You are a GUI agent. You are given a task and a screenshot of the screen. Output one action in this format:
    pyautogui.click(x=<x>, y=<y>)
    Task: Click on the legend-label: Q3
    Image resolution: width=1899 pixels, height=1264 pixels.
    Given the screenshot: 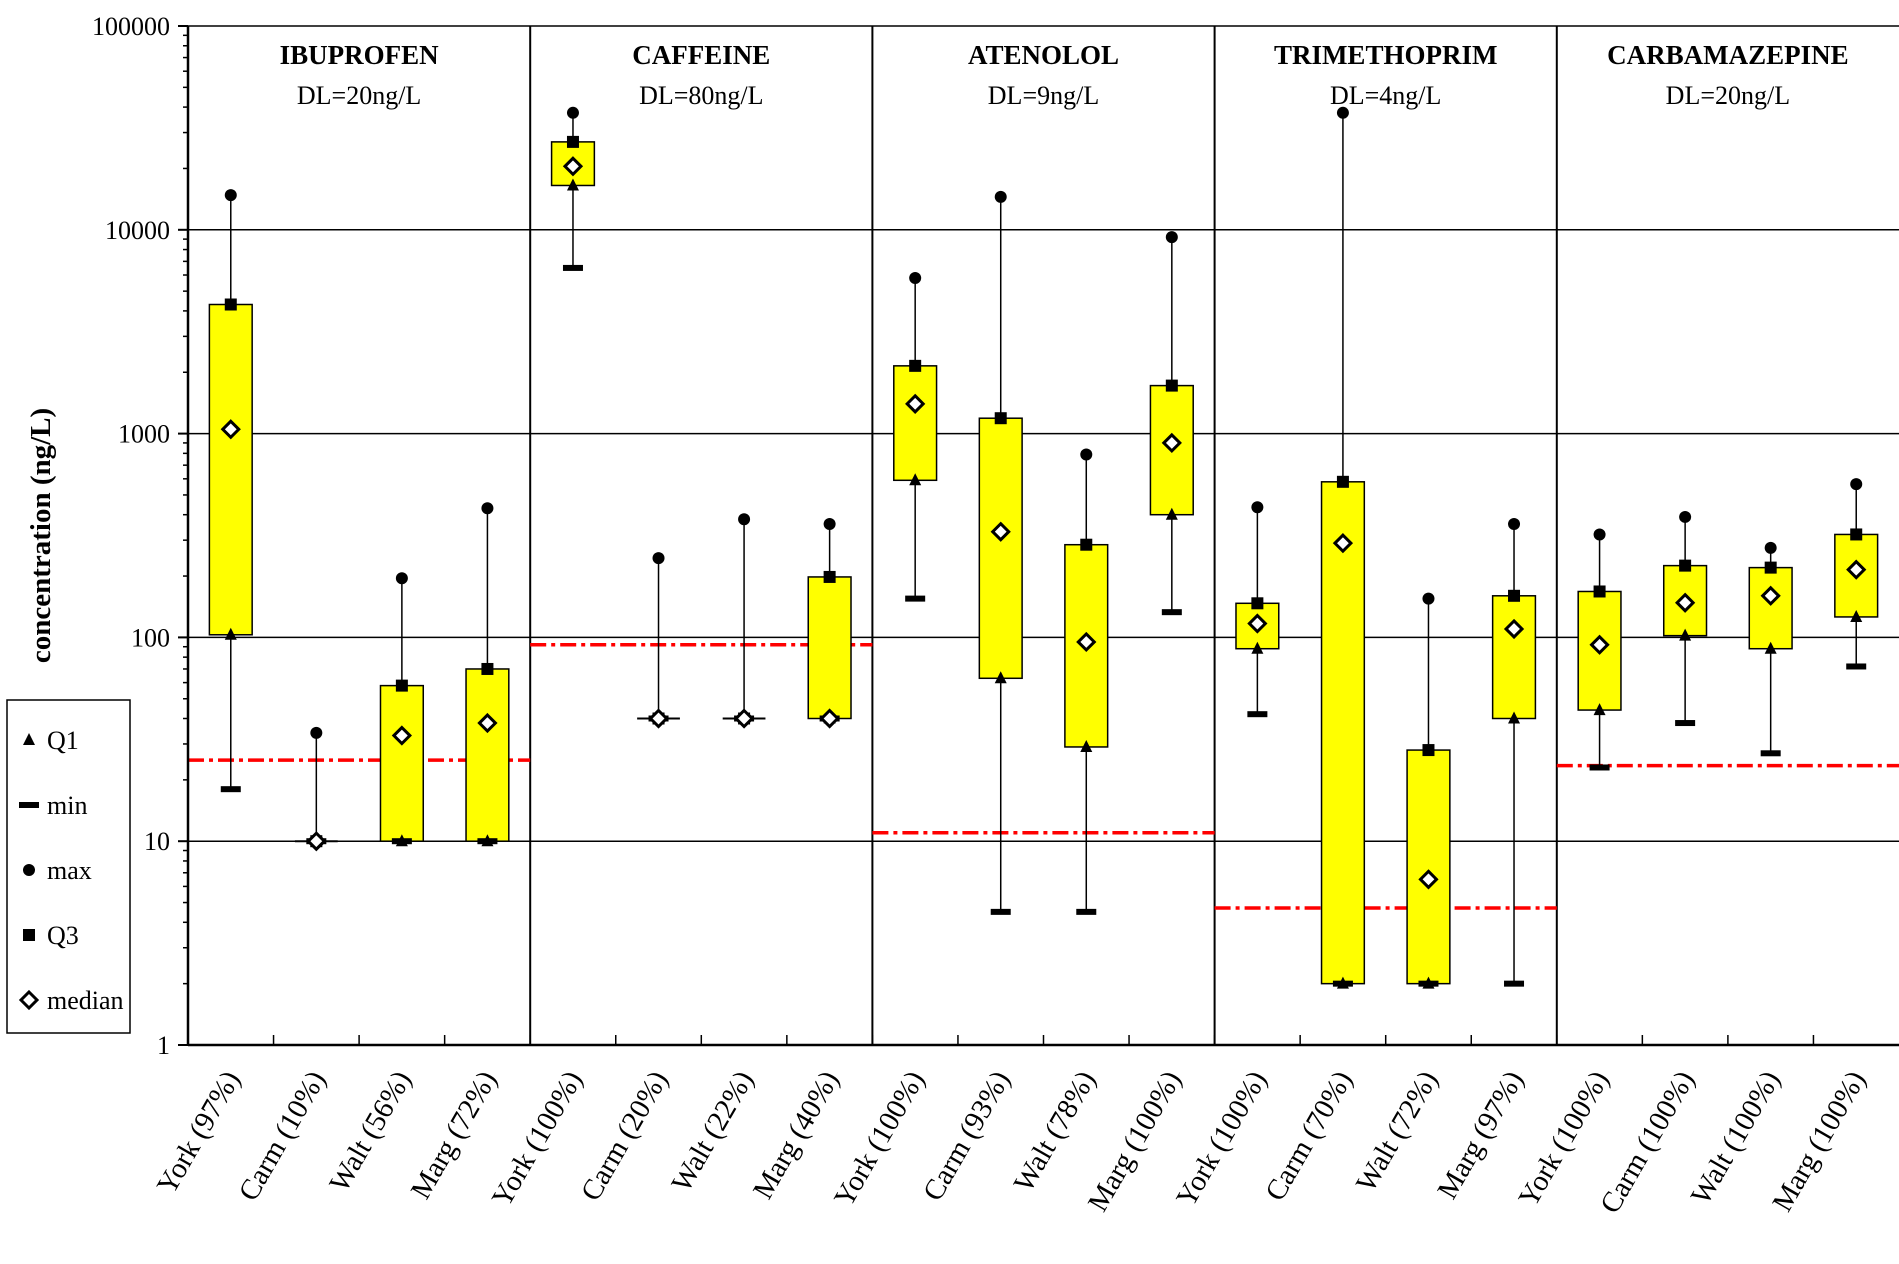 What is the action you would take?
    pyautogui.click(x=63, y=935)
    